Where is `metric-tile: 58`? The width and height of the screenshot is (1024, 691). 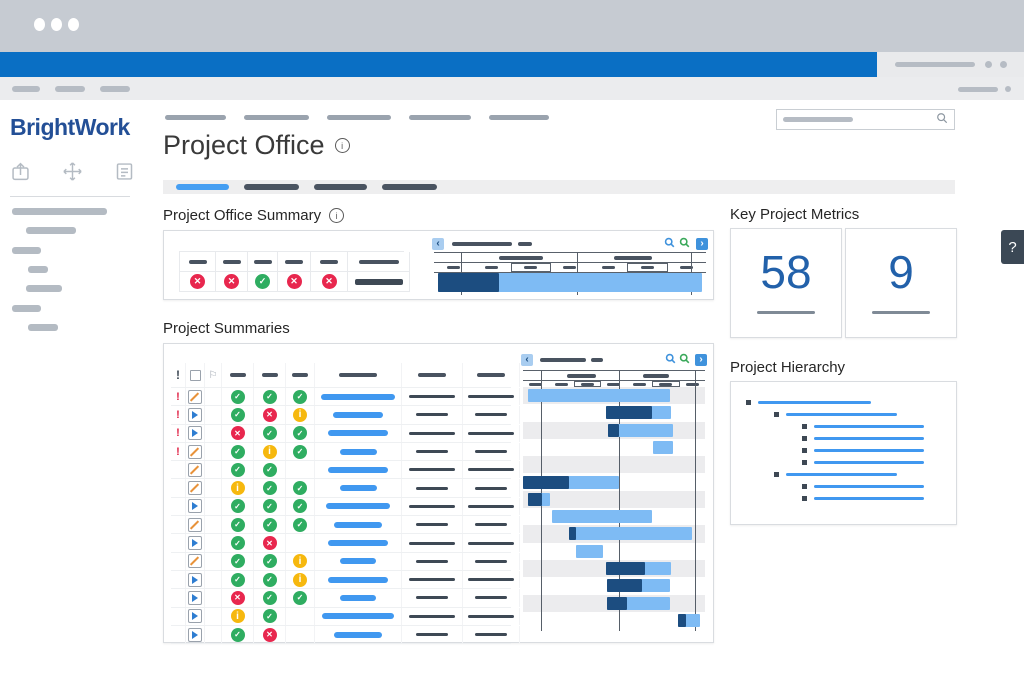
metric-tile: 58 is located at coordinates (786, 283).